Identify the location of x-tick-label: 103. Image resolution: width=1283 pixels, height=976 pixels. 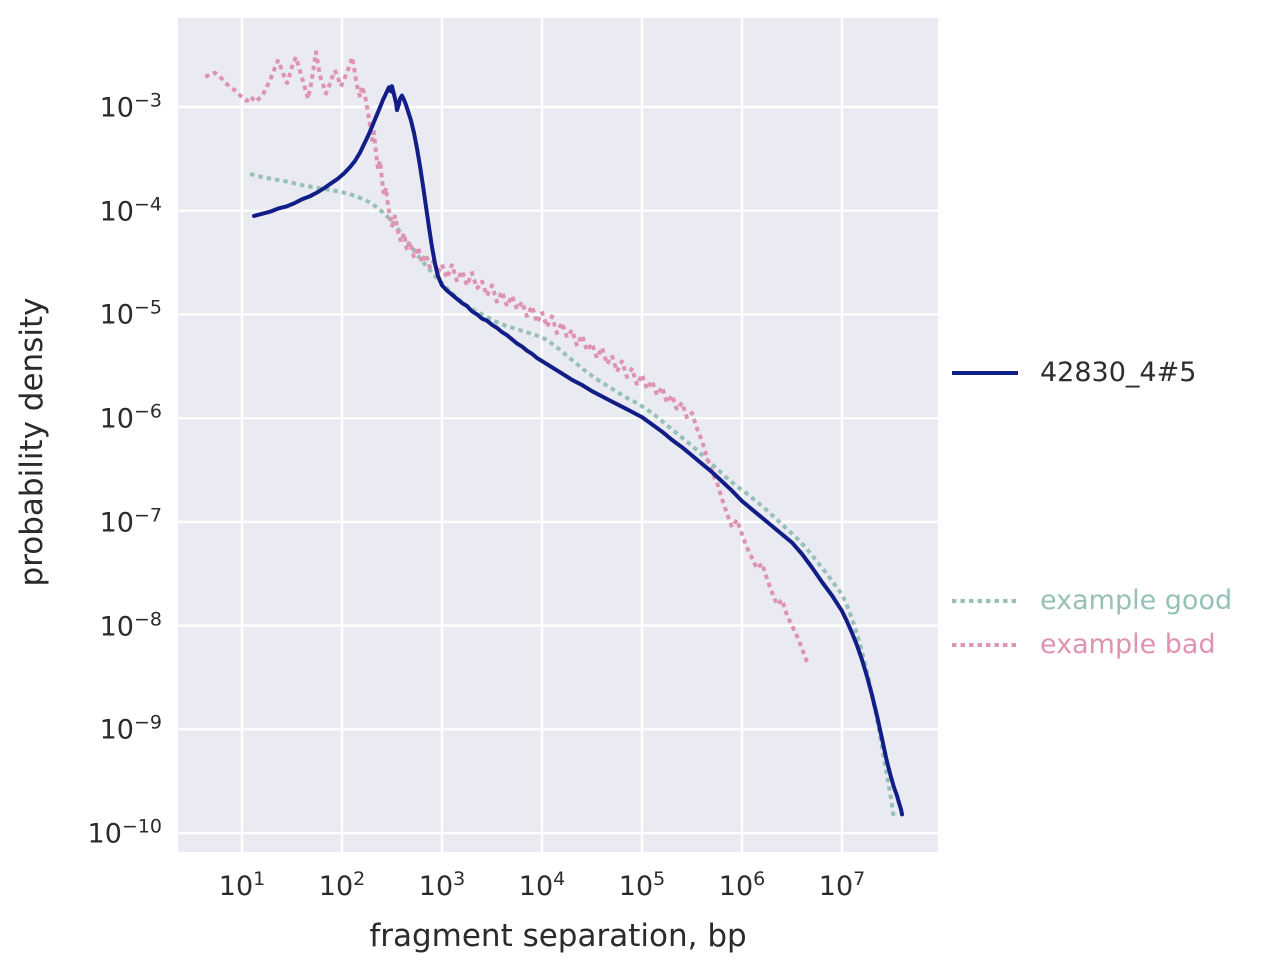
(442, 885).